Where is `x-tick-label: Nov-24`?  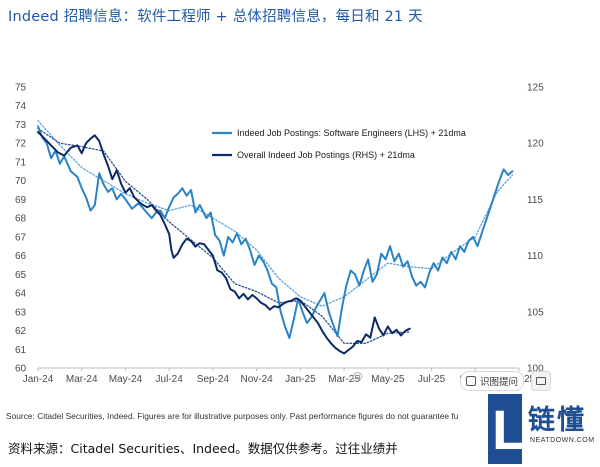
x-tick-label: Nov-24 is located at coordinates (257, 379).